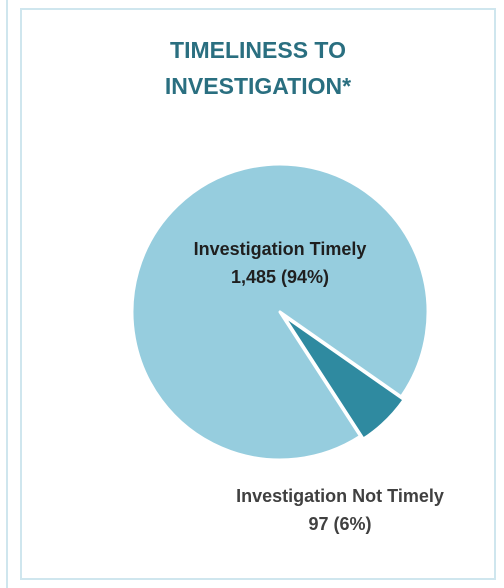 The image size is (504, 588). I want to click on chart-title-line-1: TIMELINESS TO, so click(258, 50).